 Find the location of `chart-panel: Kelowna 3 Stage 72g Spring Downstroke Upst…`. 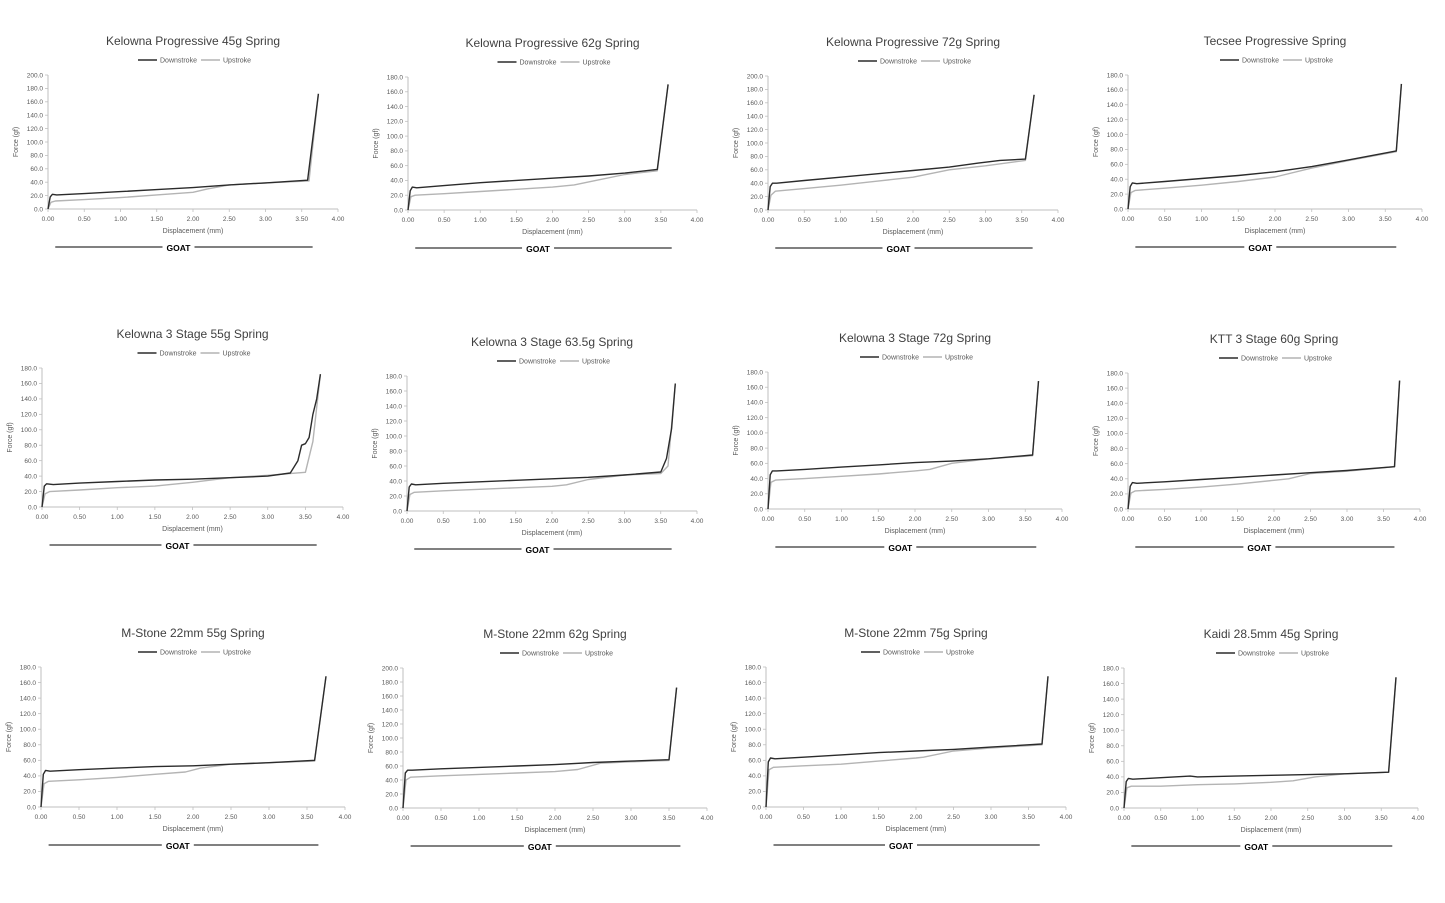

chart-panel: Kelowna 3 Stage 72g Spring Downstroke Upst… is located at coordinates (901, 442).